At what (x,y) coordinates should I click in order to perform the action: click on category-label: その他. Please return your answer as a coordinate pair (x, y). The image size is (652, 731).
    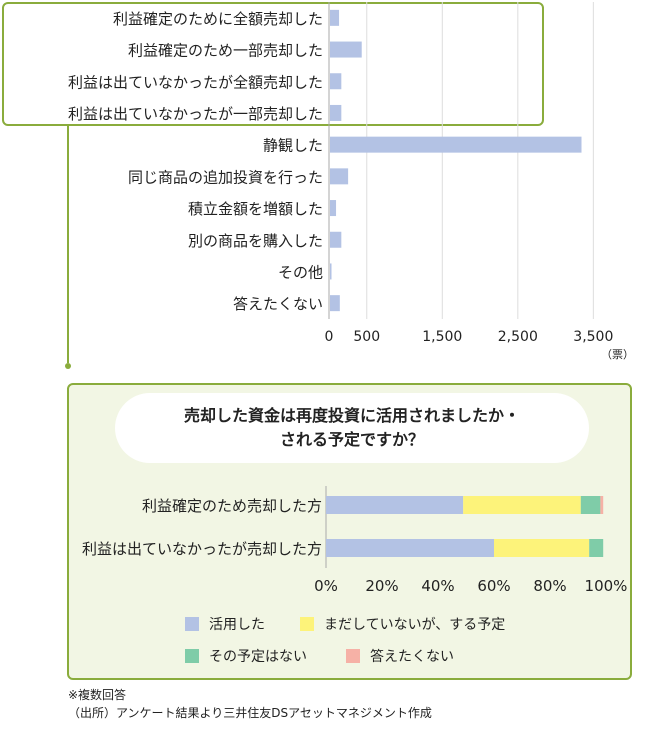
    Looking at the image, I should click on (300, 272).